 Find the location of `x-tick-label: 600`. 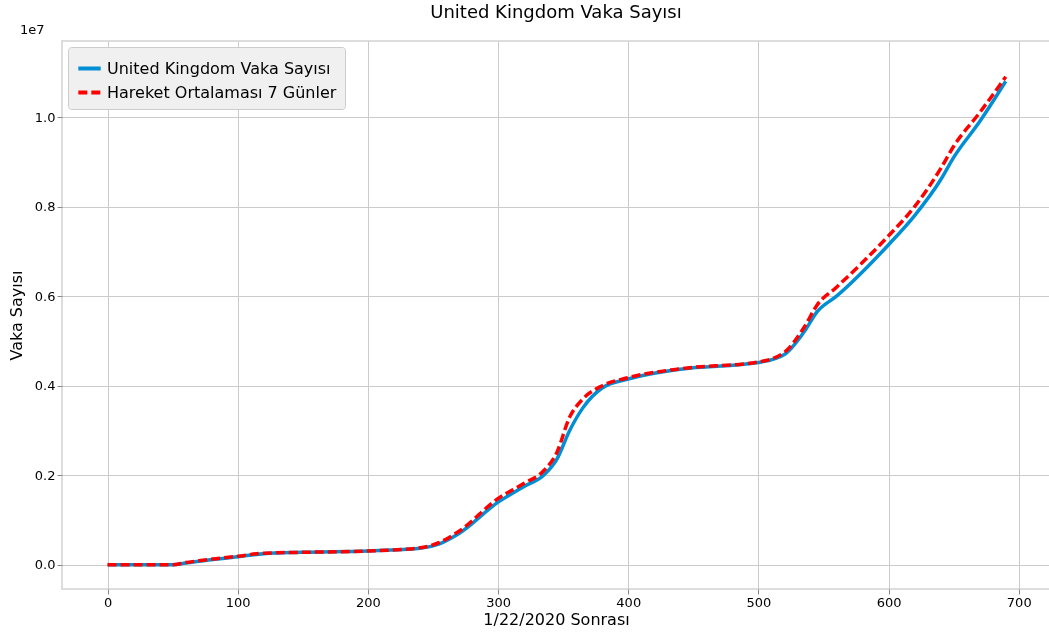

x-tick-label: 600 is located at coordinates (889, 602).